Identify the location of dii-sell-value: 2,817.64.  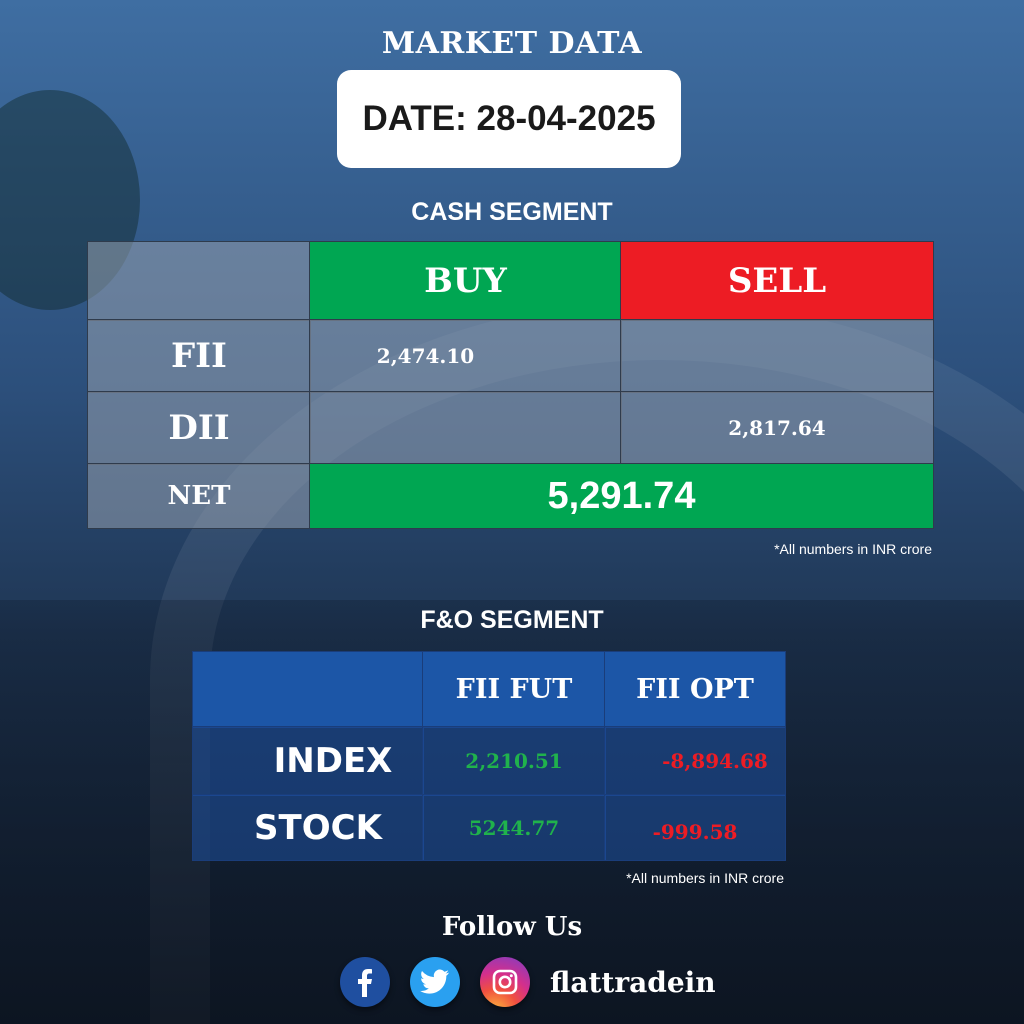
(777, 428).